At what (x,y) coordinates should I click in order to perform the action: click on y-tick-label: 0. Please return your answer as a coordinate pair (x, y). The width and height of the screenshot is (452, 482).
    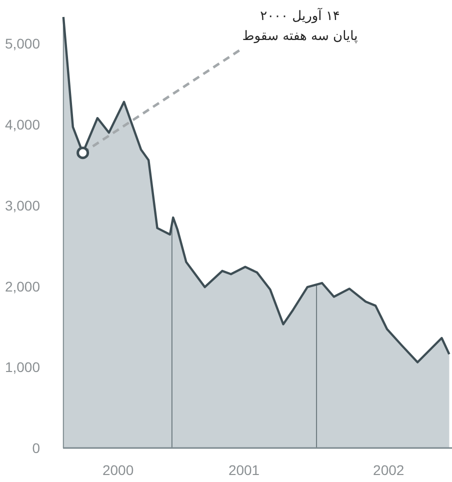
    Looking at the image, I should click on (36, 448).